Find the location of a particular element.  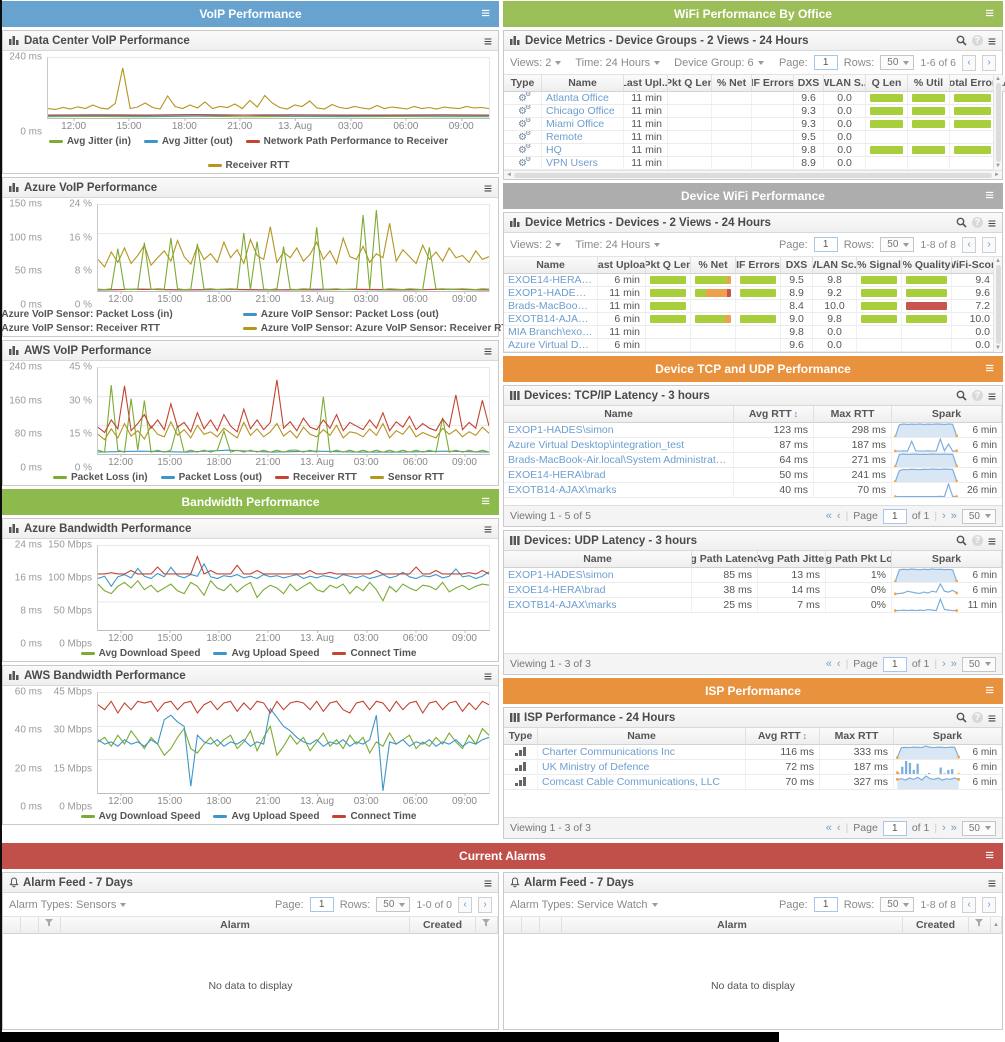

first-page-button: « is located at coordinates (828, 516).